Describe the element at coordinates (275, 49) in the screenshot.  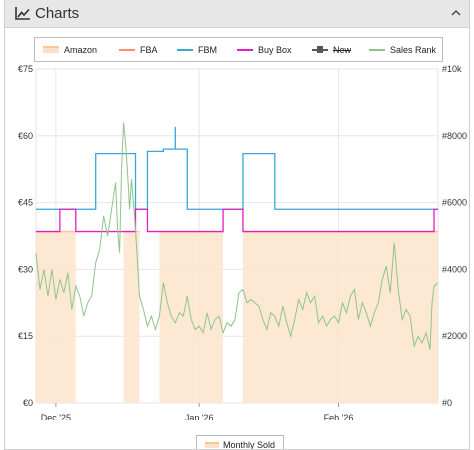
I see `legend-label-buy-box: Buy Box` at that location.